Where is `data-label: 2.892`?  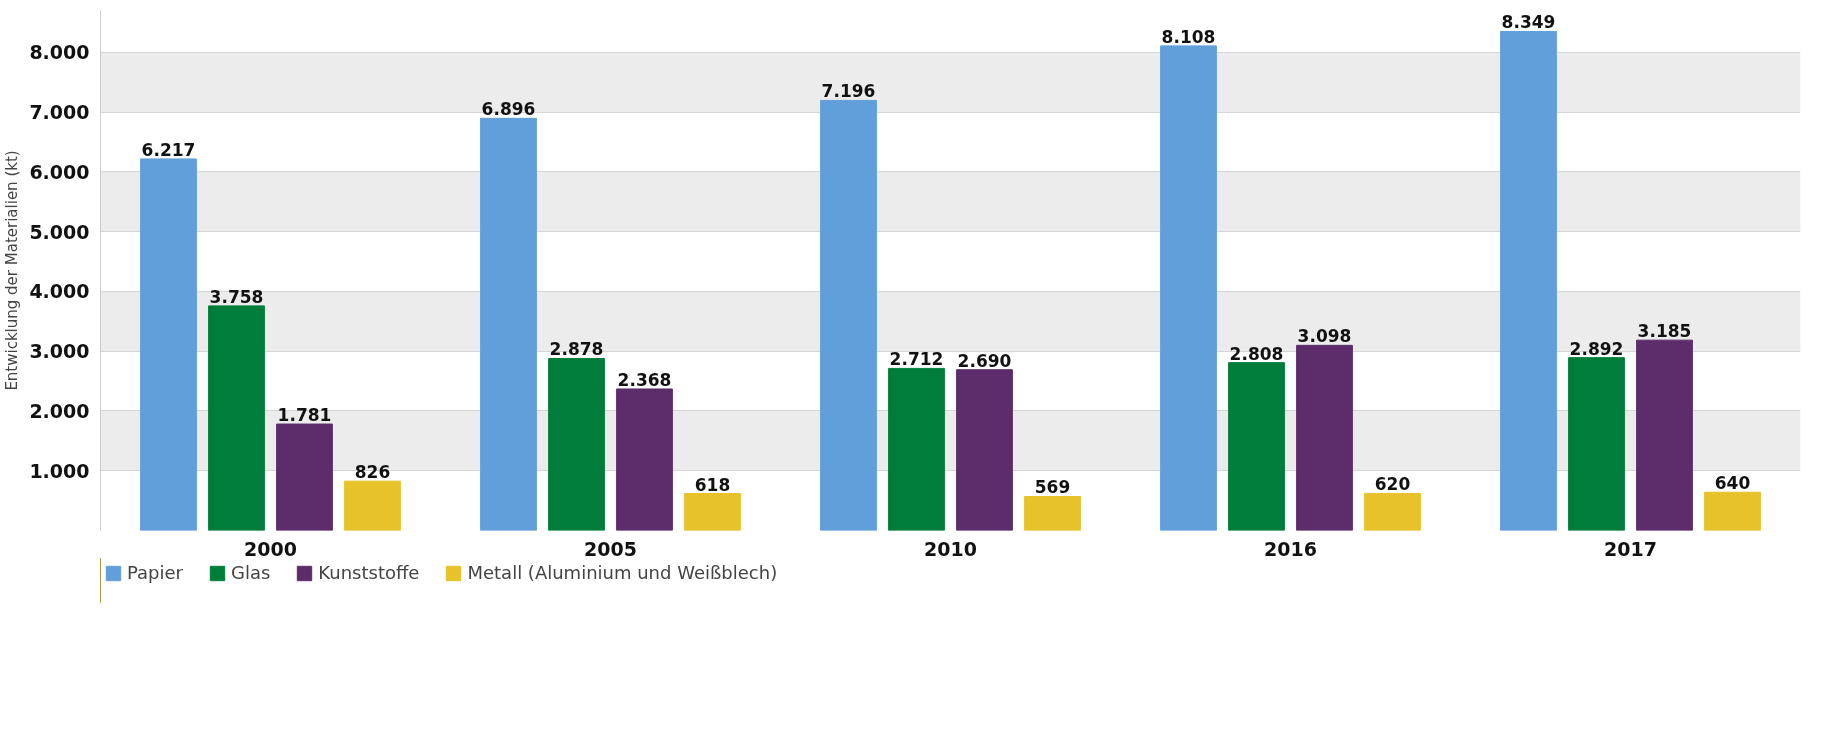 data-label: 2.892 is located at coordinates (1596, 348).